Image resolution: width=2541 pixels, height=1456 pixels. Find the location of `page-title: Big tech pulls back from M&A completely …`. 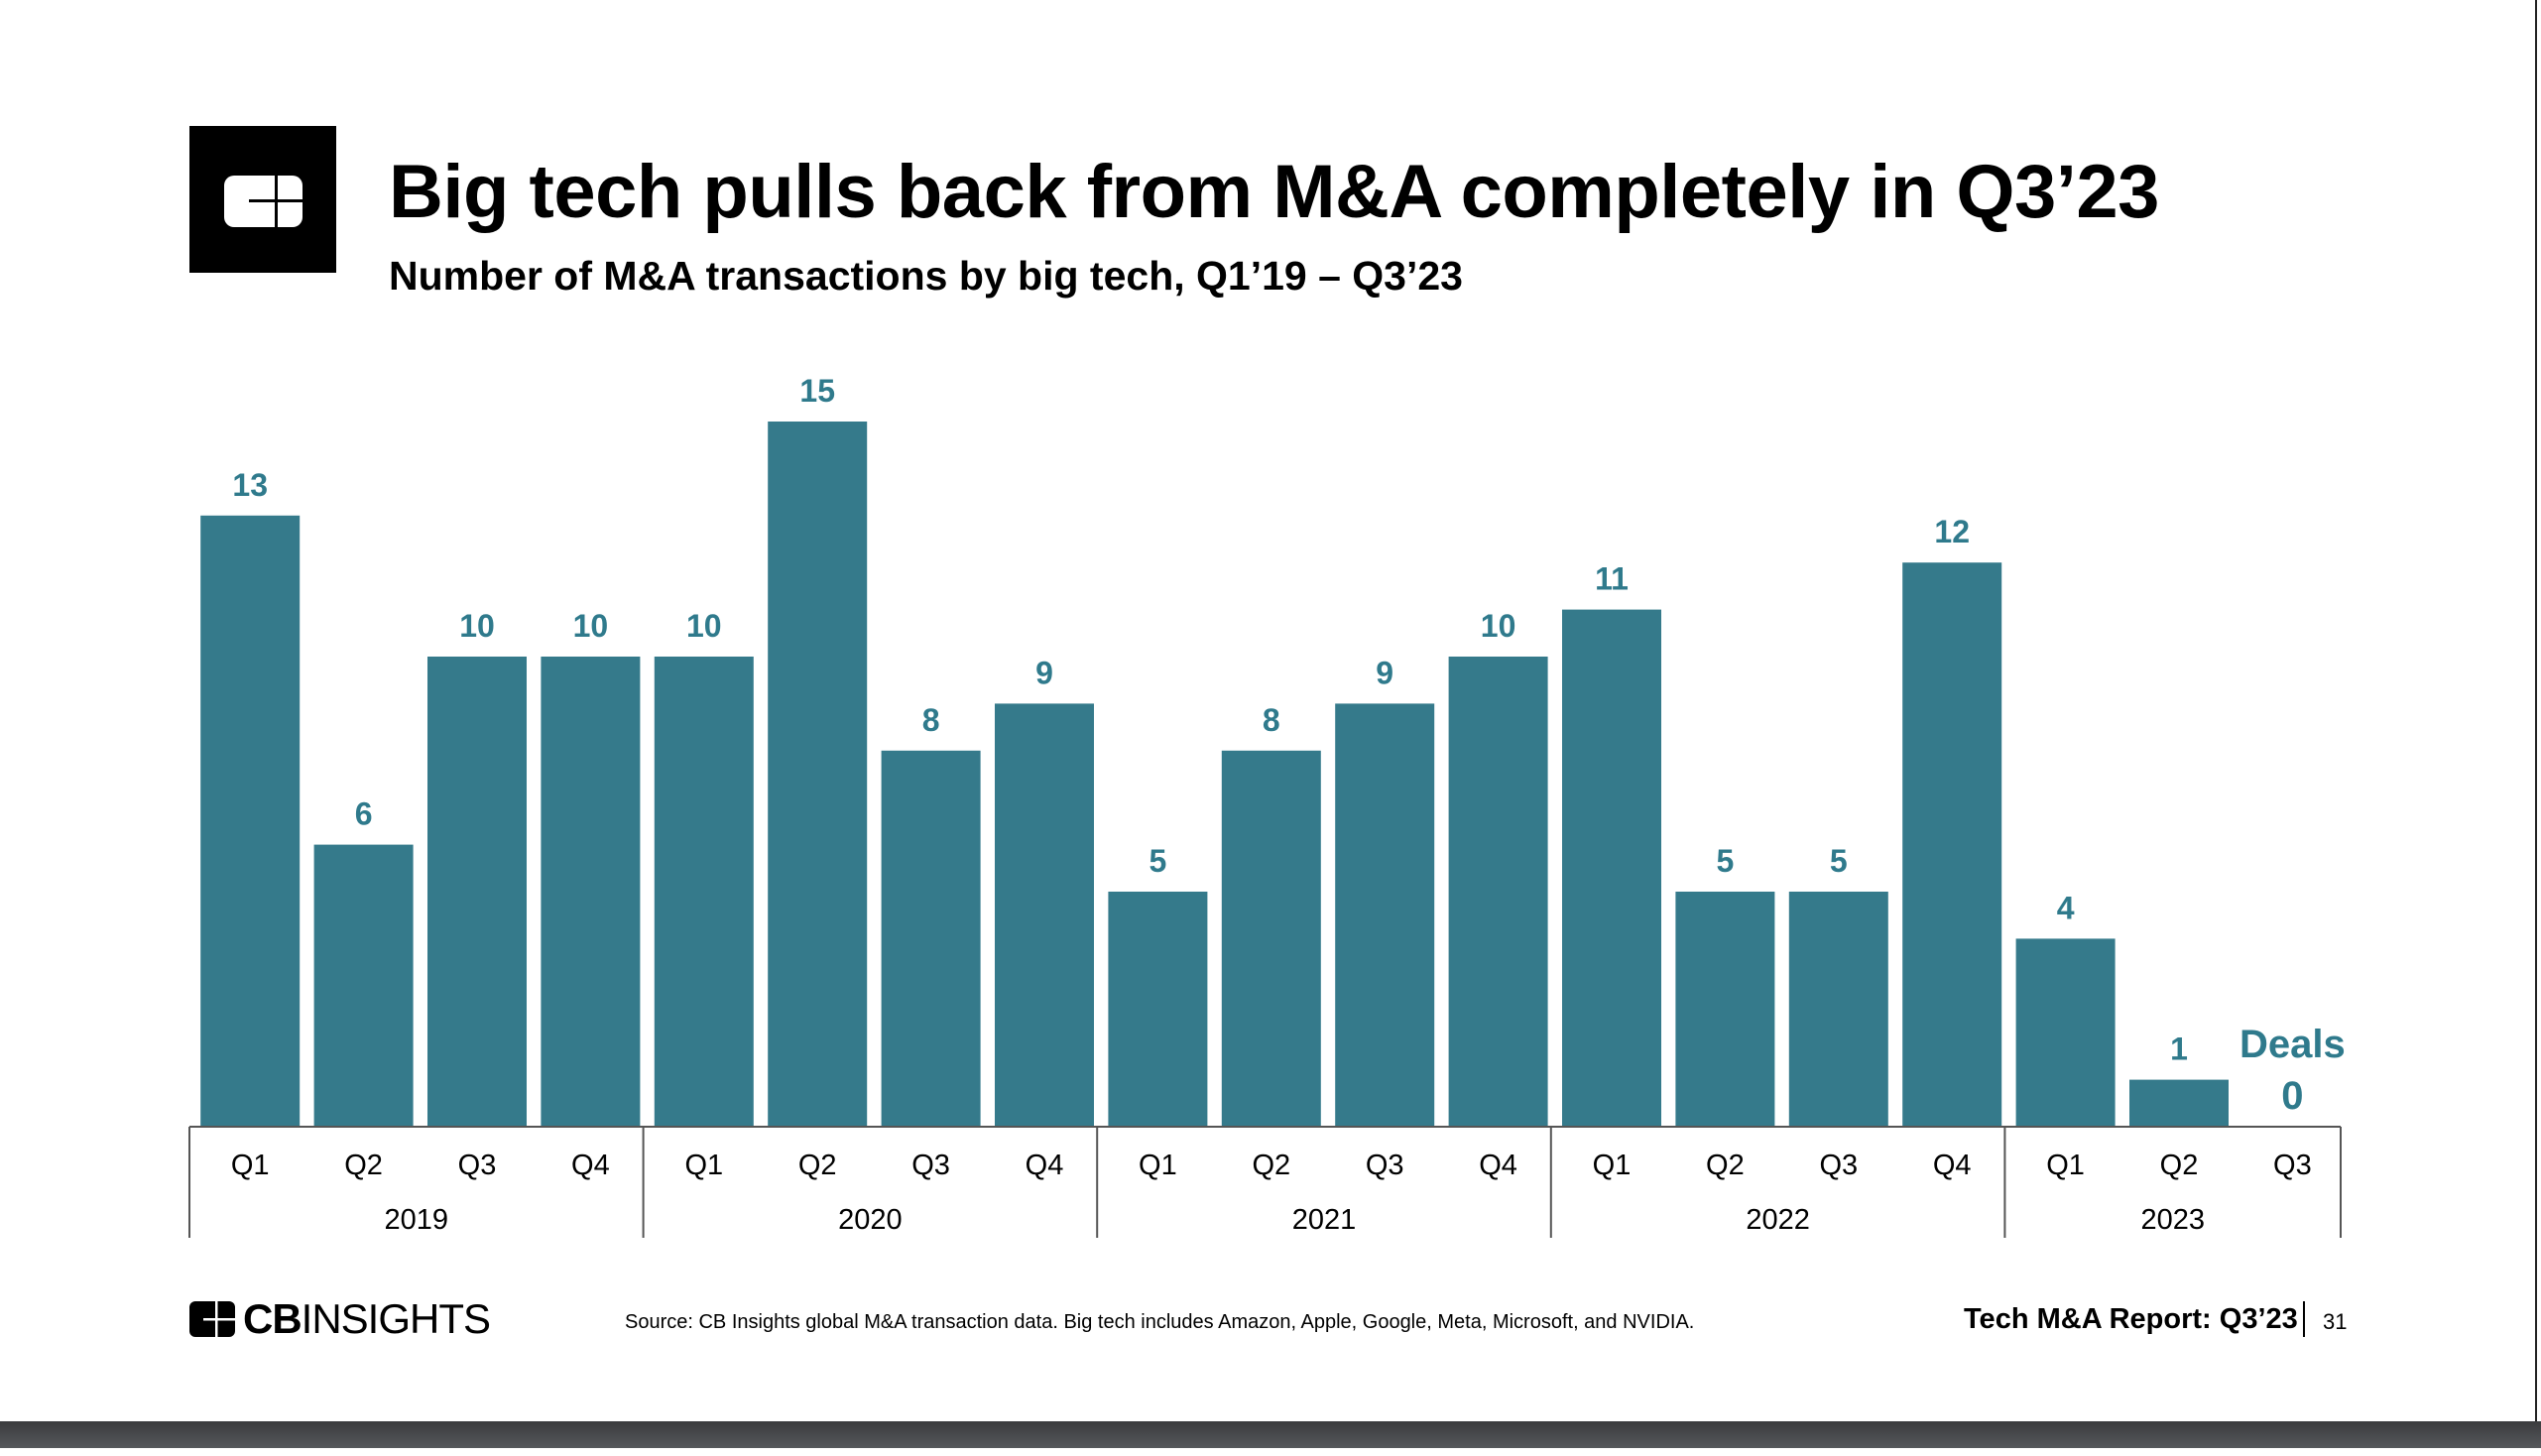

page-title: Big tech pulls back from M&A completely … is located at coordinates (1274, 192).